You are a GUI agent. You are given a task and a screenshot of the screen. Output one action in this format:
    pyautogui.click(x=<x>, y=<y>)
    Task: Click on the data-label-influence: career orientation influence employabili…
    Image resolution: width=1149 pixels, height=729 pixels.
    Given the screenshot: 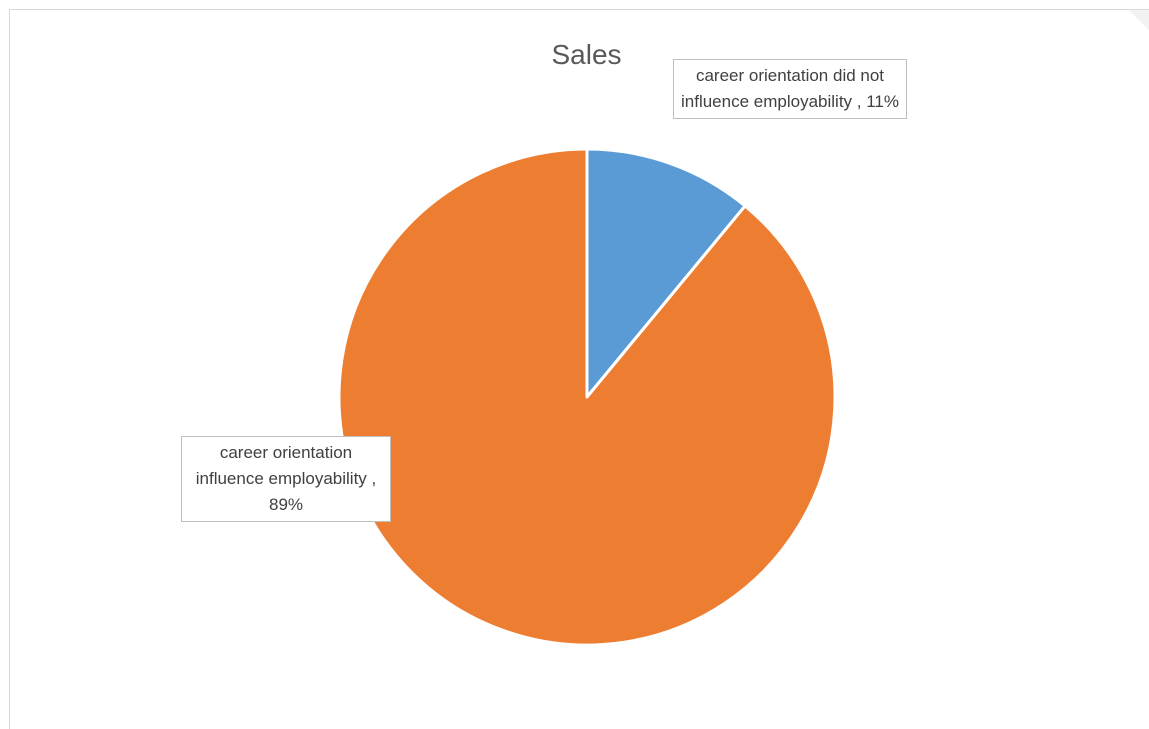 What is the action you would take?
    pyautogui.click(x=286, y=479)
    